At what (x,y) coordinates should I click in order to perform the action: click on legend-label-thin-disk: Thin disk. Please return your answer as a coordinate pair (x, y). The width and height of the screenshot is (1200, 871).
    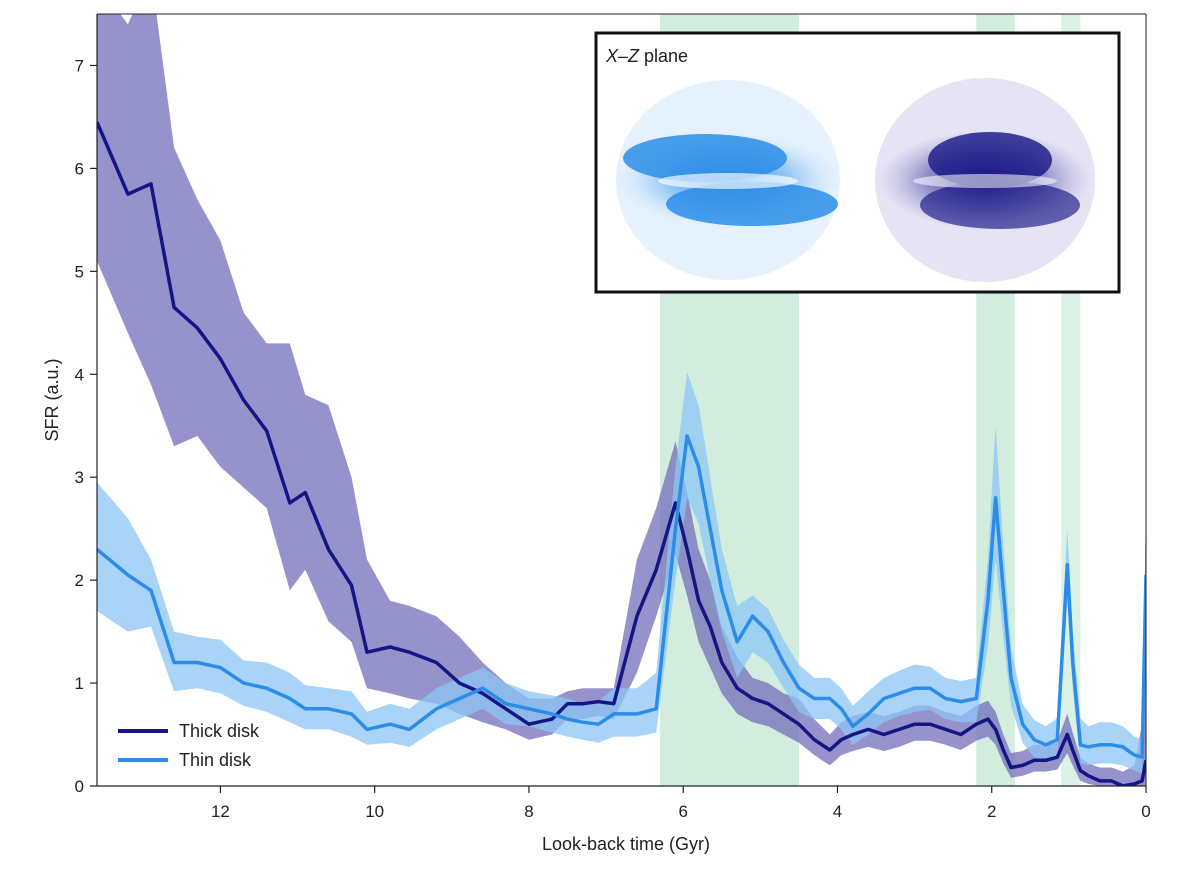
    Looking at the image, I should click on (215, 760).